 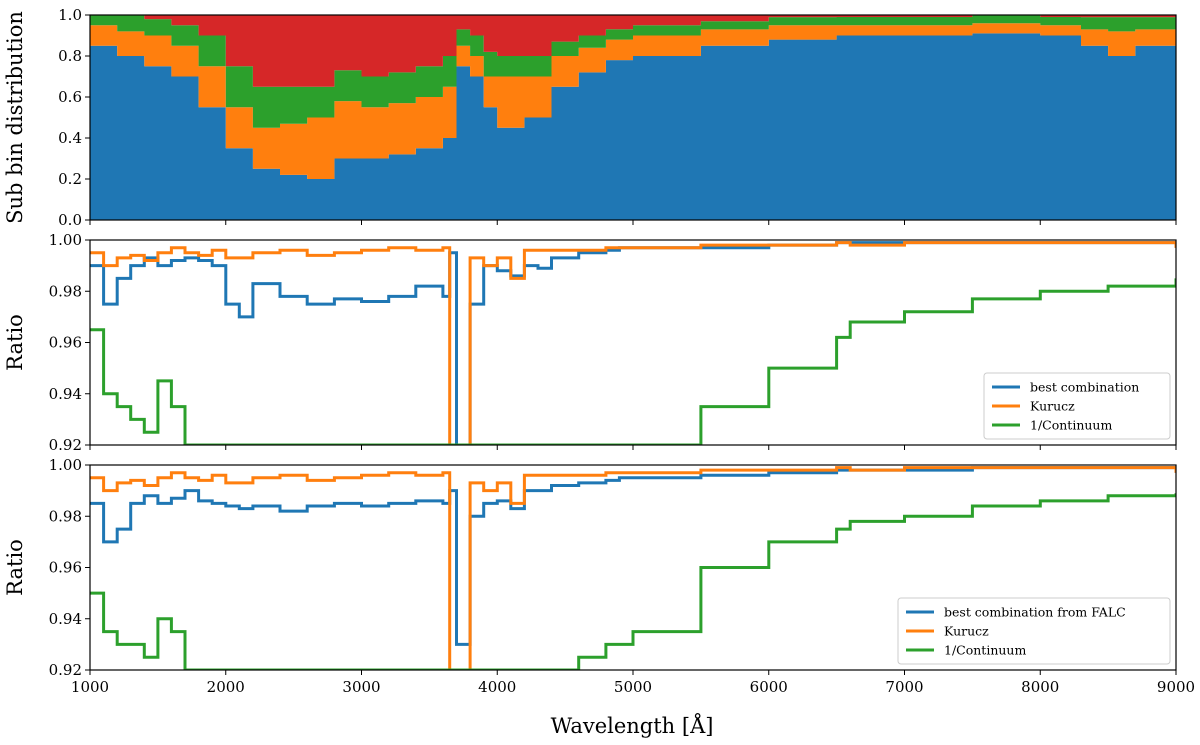 I want to click on legend: best combination Kurucz 1/Continuum, so click(x=1077, y=406).